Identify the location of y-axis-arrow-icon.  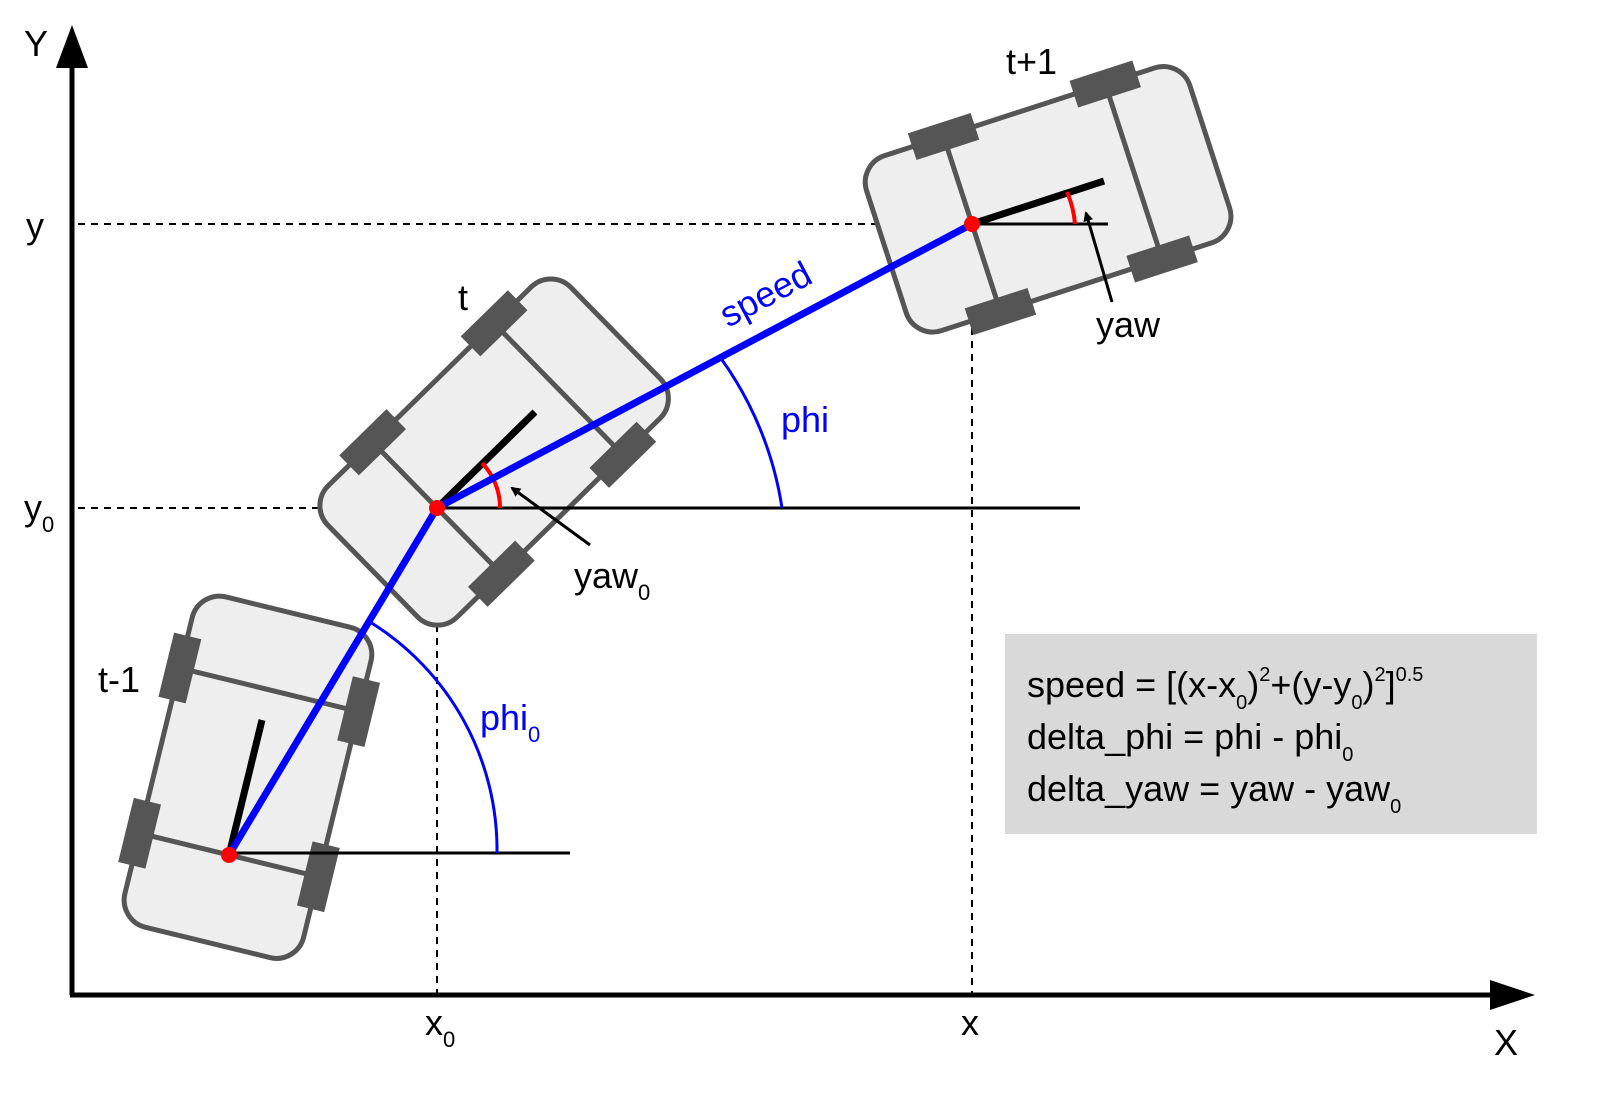
(72, 46).